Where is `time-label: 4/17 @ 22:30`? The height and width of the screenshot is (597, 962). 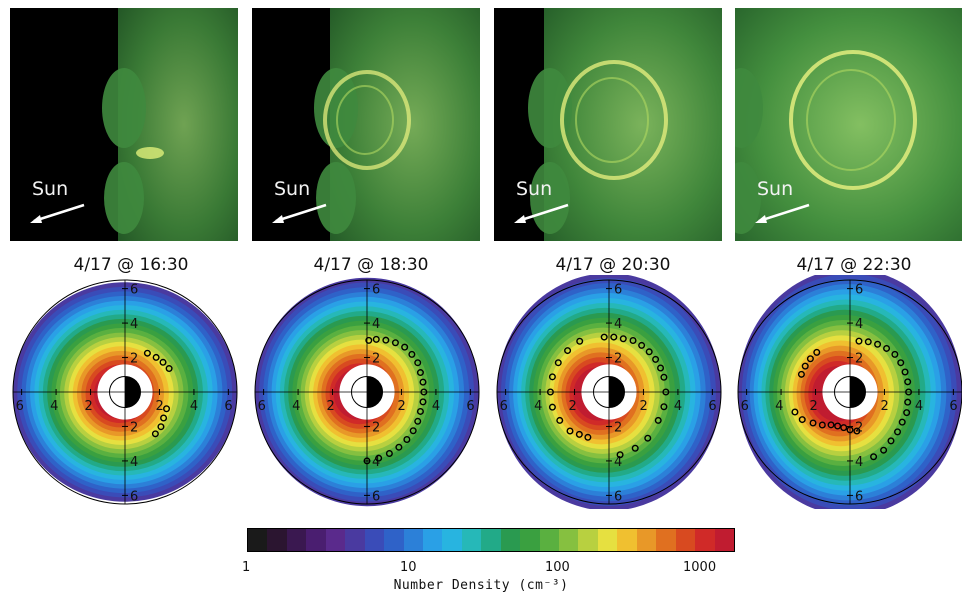
time-label: 4/17 @ 22:30 is located at coordinates (854, 265).